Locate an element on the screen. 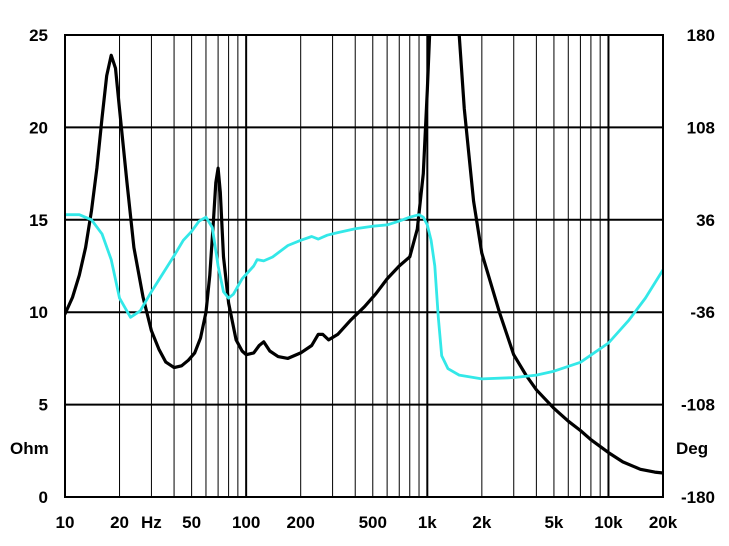  x-tick-label: 100 is located at coordinates (246, 522).